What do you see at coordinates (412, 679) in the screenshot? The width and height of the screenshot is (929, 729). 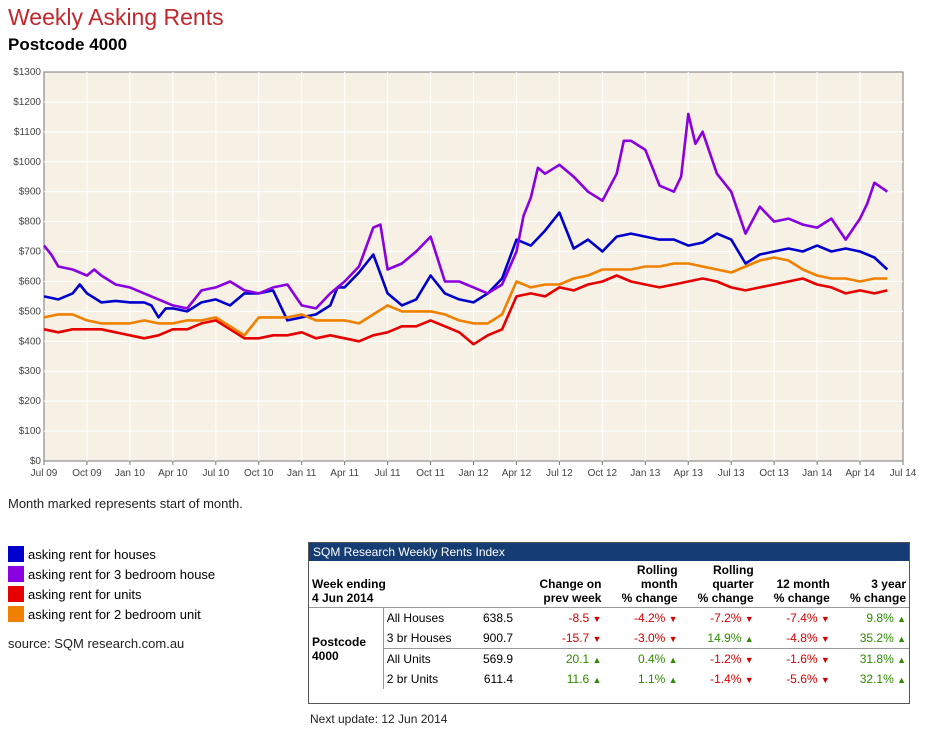 I see `row-label: 2 br Units` at bounding box center [412, 679].